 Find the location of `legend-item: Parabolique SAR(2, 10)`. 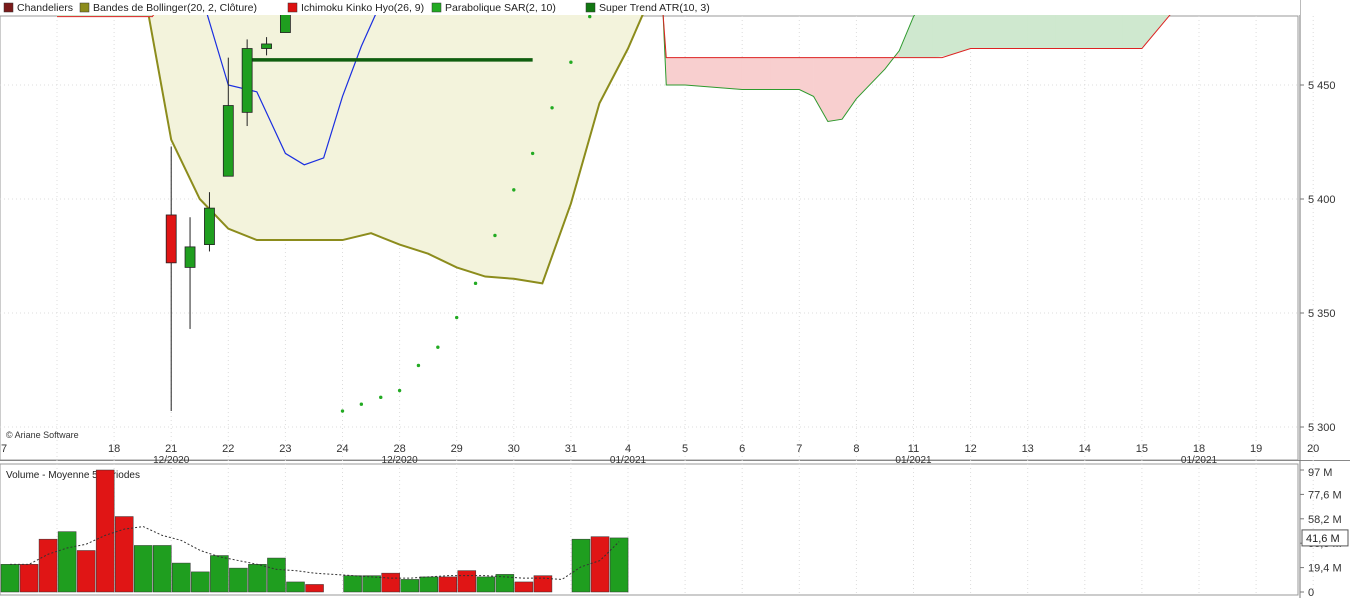

legend-item: Parabolique SAR(2, 10) is located at coordinates (493, 8).